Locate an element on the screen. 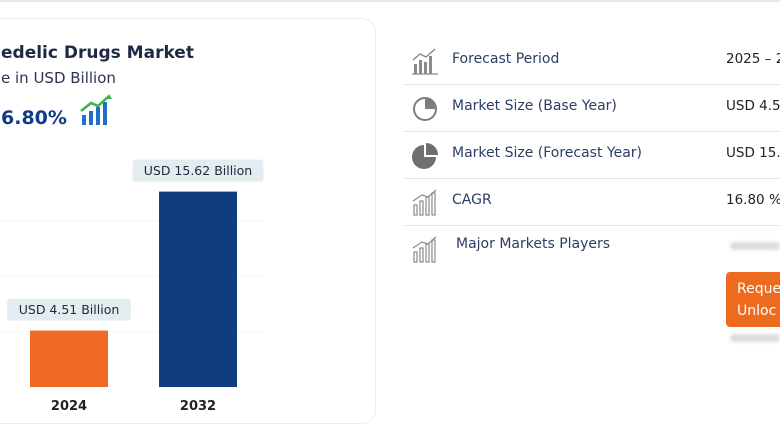 The image size is (780, 440). table-row-forecast-period: Forecast Period 2025 – 2 is located at coordinates (592, 61).